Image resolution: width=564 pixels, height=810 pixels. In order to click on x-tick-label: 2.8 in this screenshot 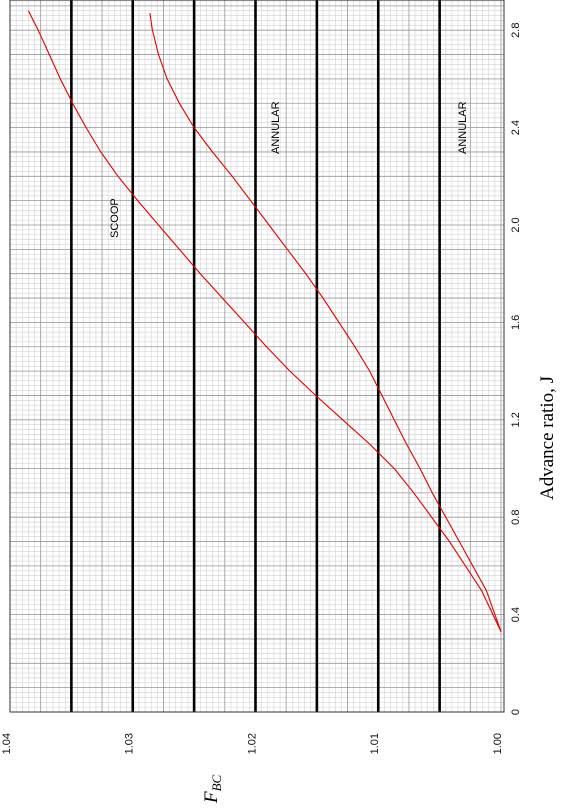, I will do `click(516, 30)`.